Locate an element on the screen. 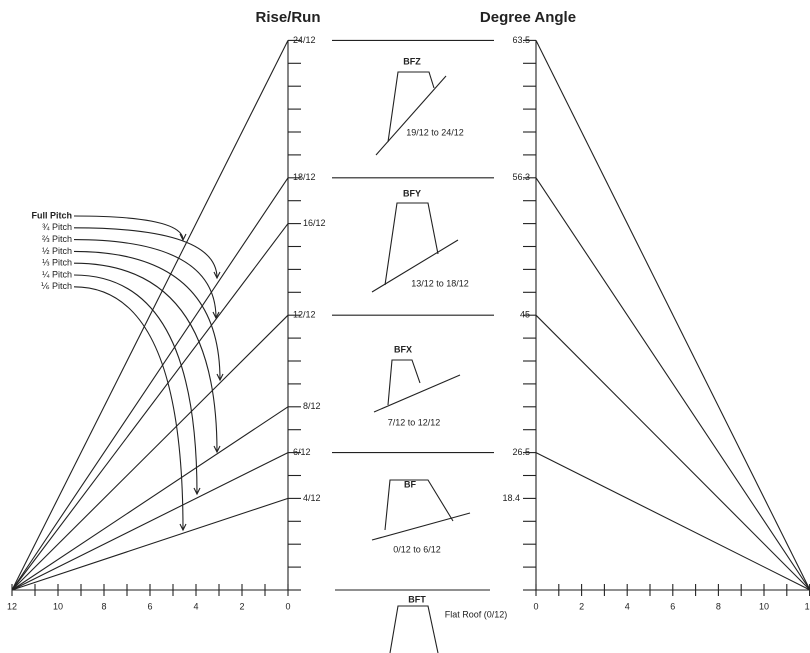 The height and width of the screenshot is (653, 810). rise-label: 12/12 is located at coordinates (304, 315).